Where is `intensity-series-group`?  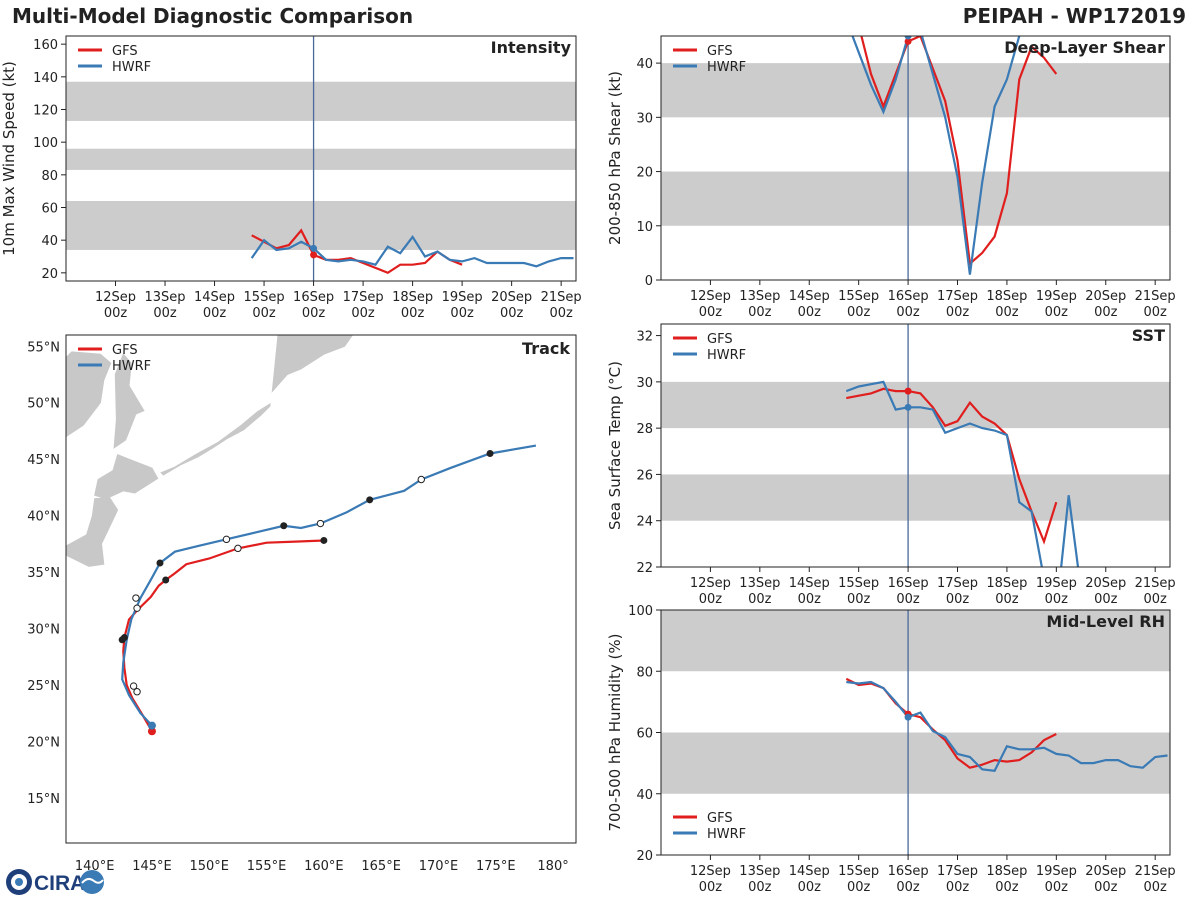 intensity-series-group is located at coordinates (412, 251).